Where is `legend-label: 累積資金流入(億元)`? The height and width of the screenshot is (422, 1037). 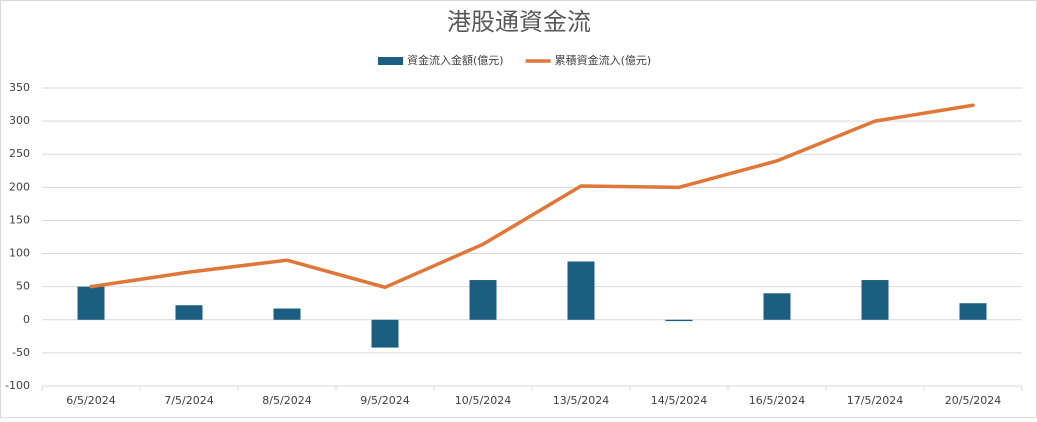 legend-label: 累積資金流入(億元) is located at coordinates (603, 60).